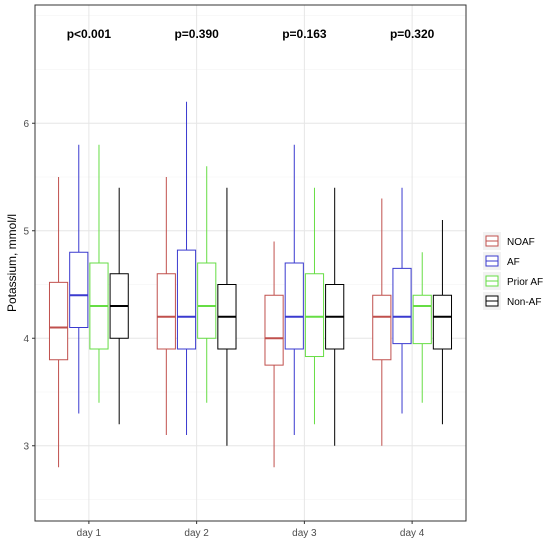 This screenshot has height=544, width=550. I want to click on p-value-annotations: p<0.001 p=0.390 p=0.163 p=0.320, so click(251, 34).